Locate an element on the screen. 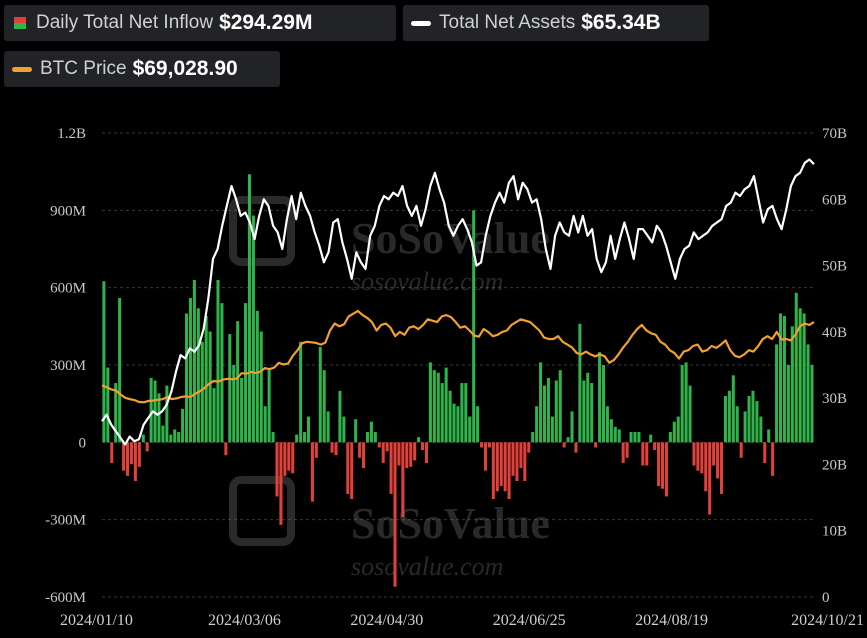 This screenshot has height=638, width=867. btc-swatch-icon is located at coordinates (22, 69).